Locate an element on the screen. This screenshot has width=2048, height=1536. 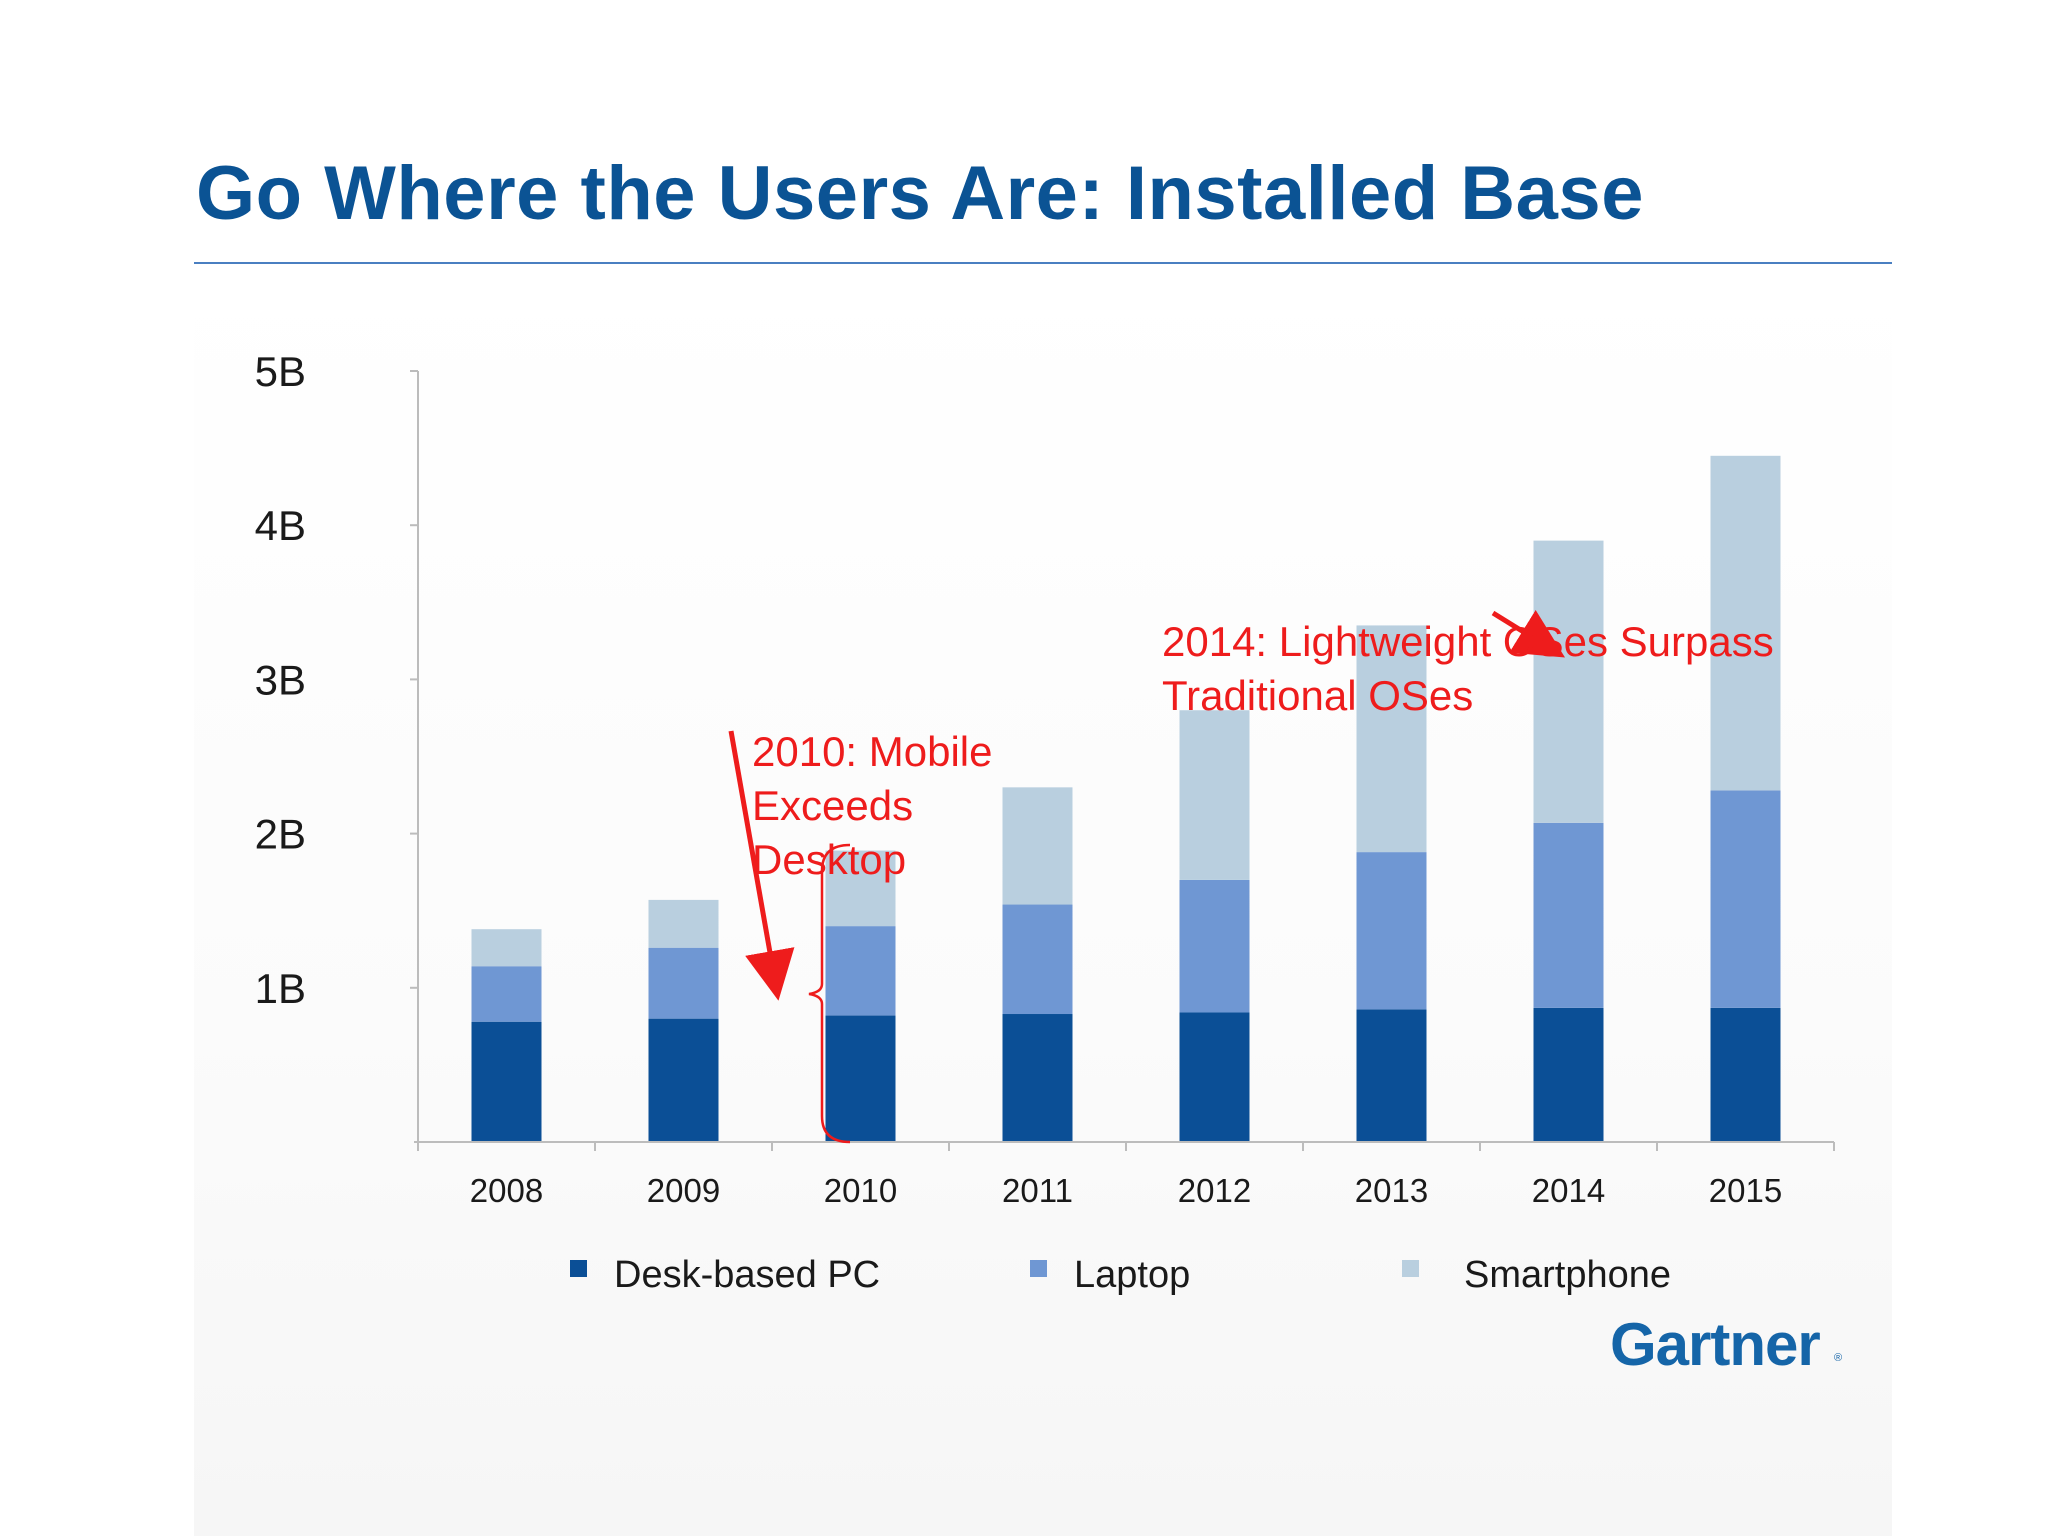
legend-swatch-laptop is located at coordinates (1038, 1268).